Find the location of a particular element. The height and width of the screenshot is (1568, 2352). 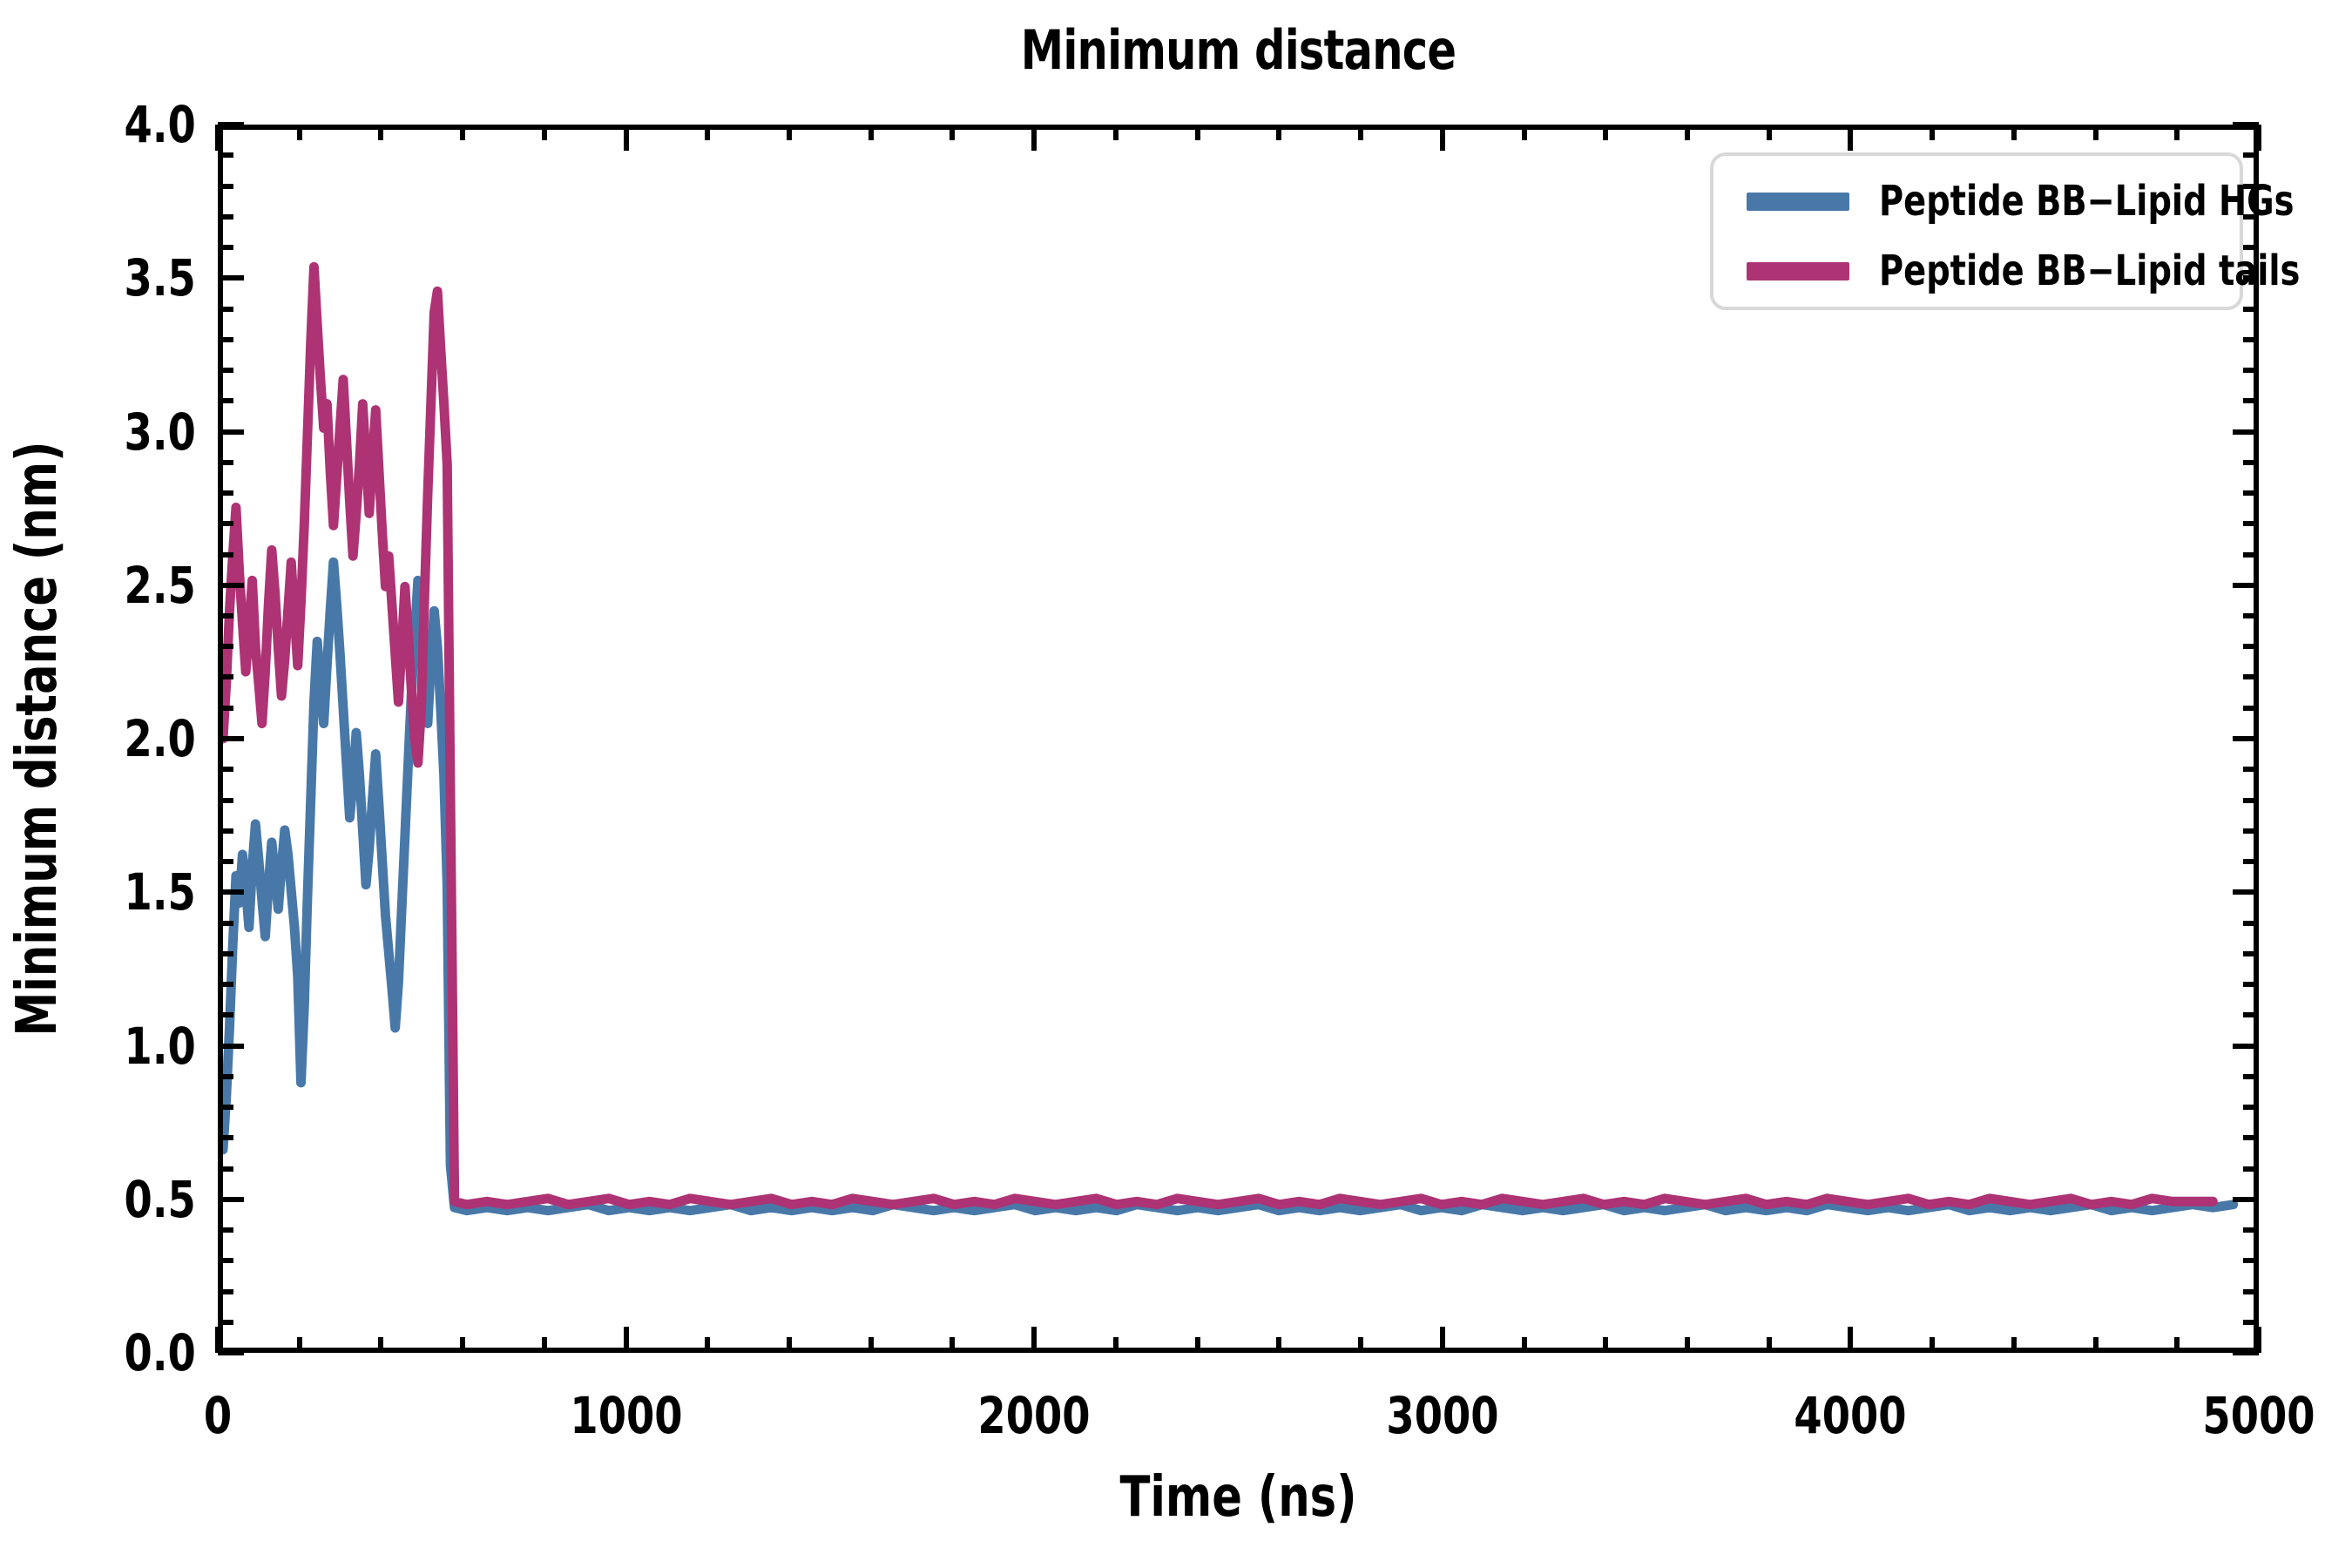

y-axis-title-text: Minimum distance (nm) is located at coordinates (37, 739).